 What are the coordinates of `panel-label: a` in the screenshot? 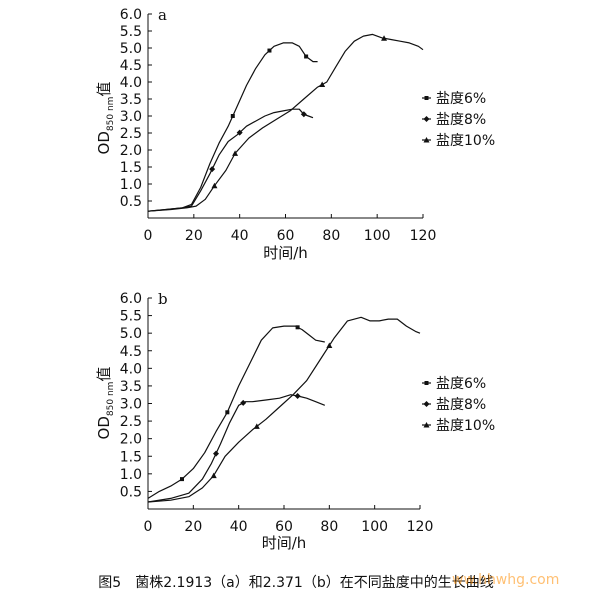 It's located at (162, 15).